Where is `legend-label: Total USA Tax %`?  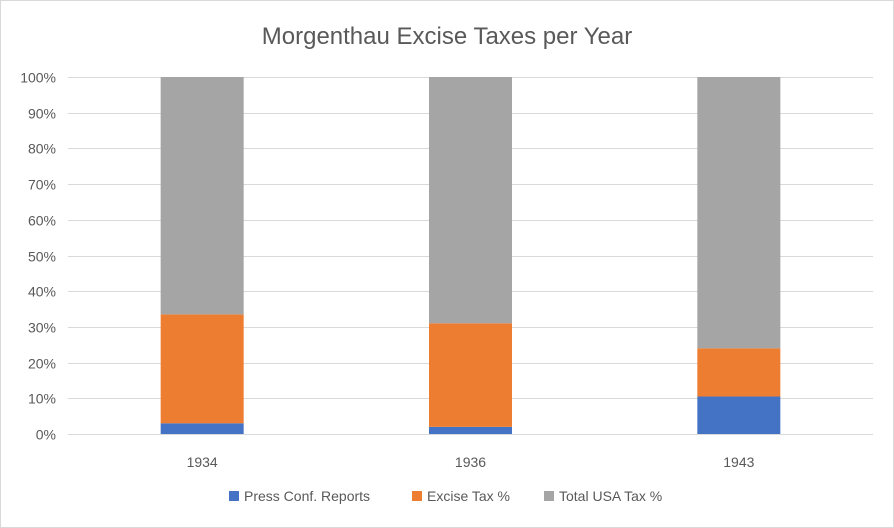
legend-label: Total USA Tax % is located at coordinates (610, 496).